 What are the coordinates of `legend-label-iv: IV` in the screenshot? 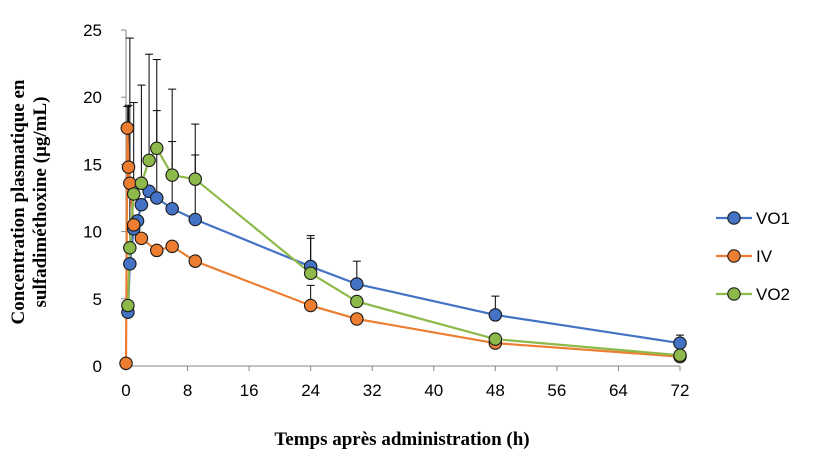 It's located at (764, 256).